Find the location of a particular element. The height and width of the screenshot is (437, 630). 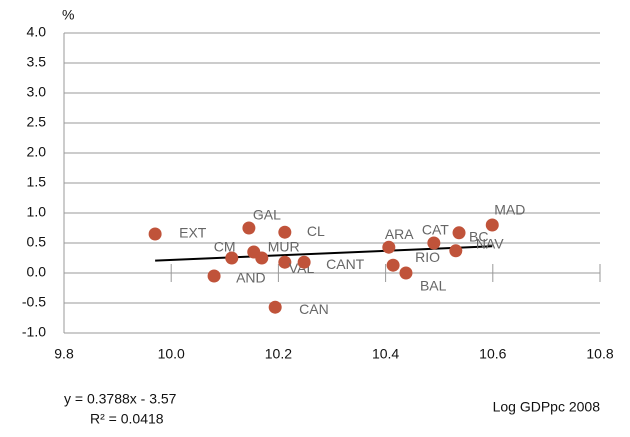

point-label: EXT is located at coordinates (193, 233).